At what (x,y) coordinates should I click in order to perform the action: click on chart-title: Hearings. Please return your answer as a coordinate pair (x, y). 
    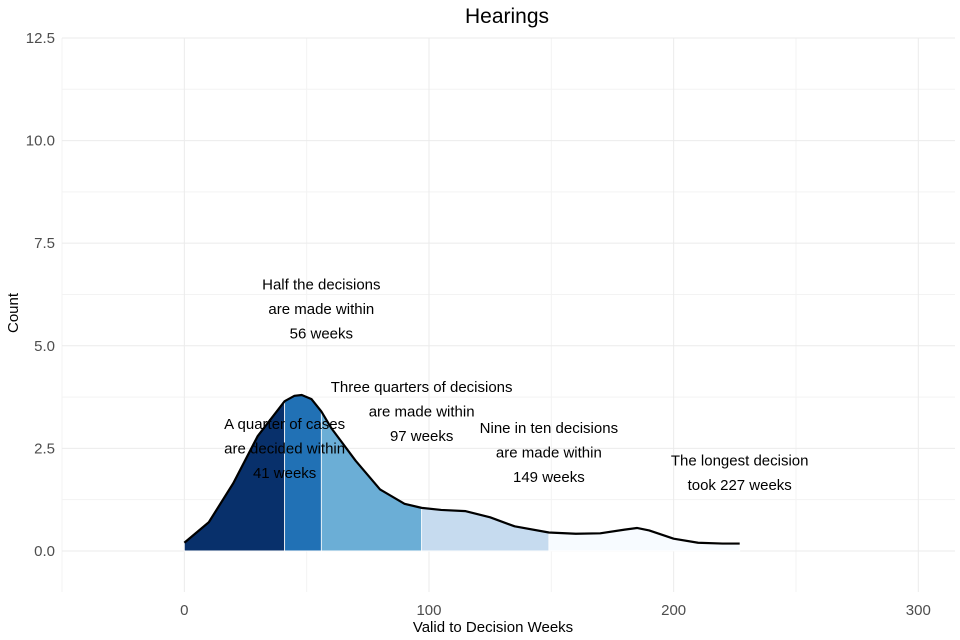
    Looking at the image, I should click on (507, 16).